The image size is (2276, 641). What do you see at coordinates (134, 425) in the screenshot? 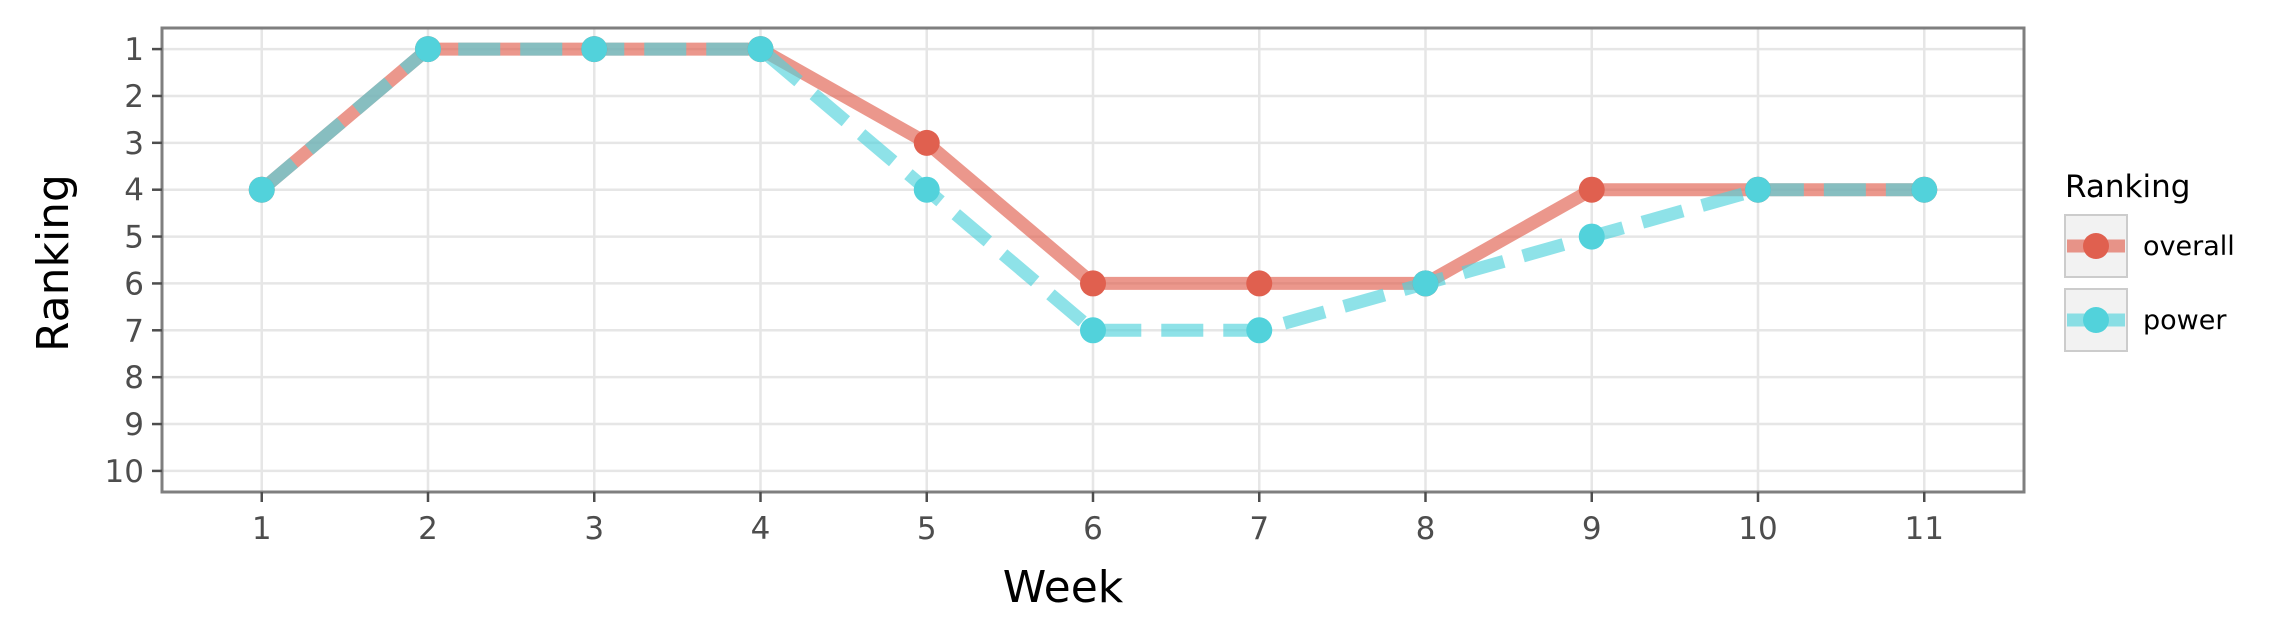
I see `y-tick-label: 9` at bounding box center [134, 425].